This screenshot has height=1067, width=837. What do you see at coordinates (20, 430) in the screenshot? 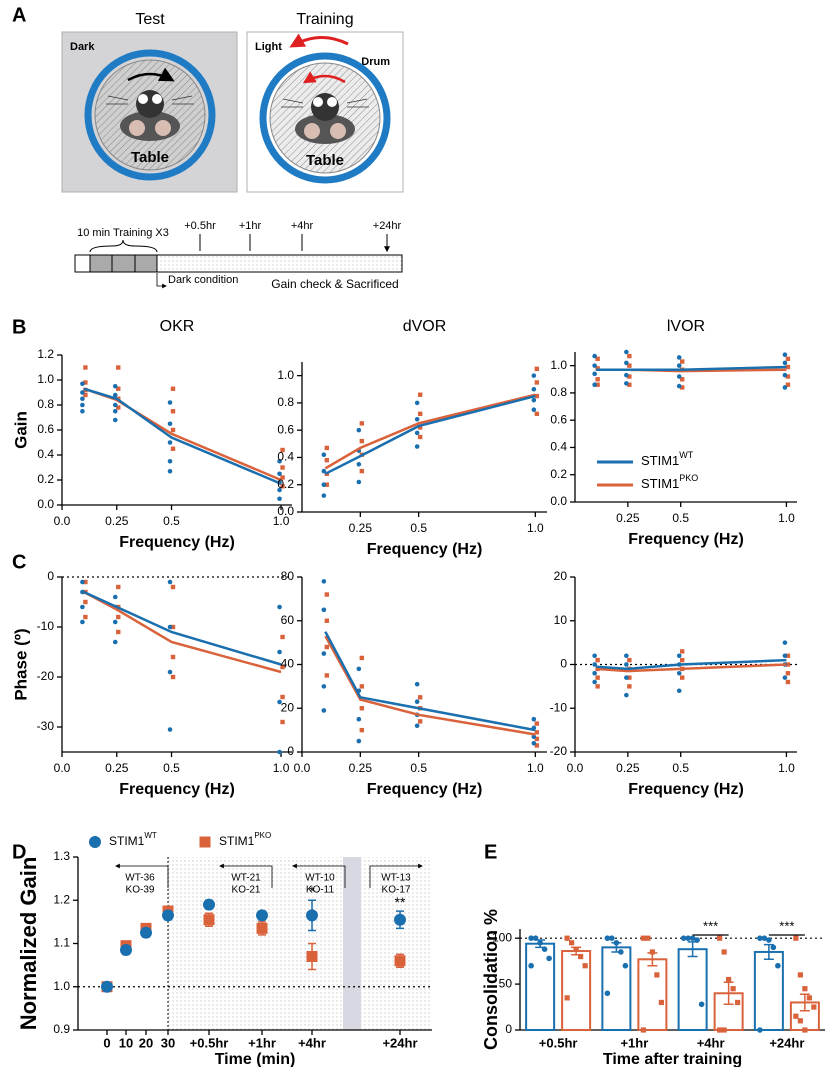
I see `y-axis-label: Gain` at bounding box center [20, 430].